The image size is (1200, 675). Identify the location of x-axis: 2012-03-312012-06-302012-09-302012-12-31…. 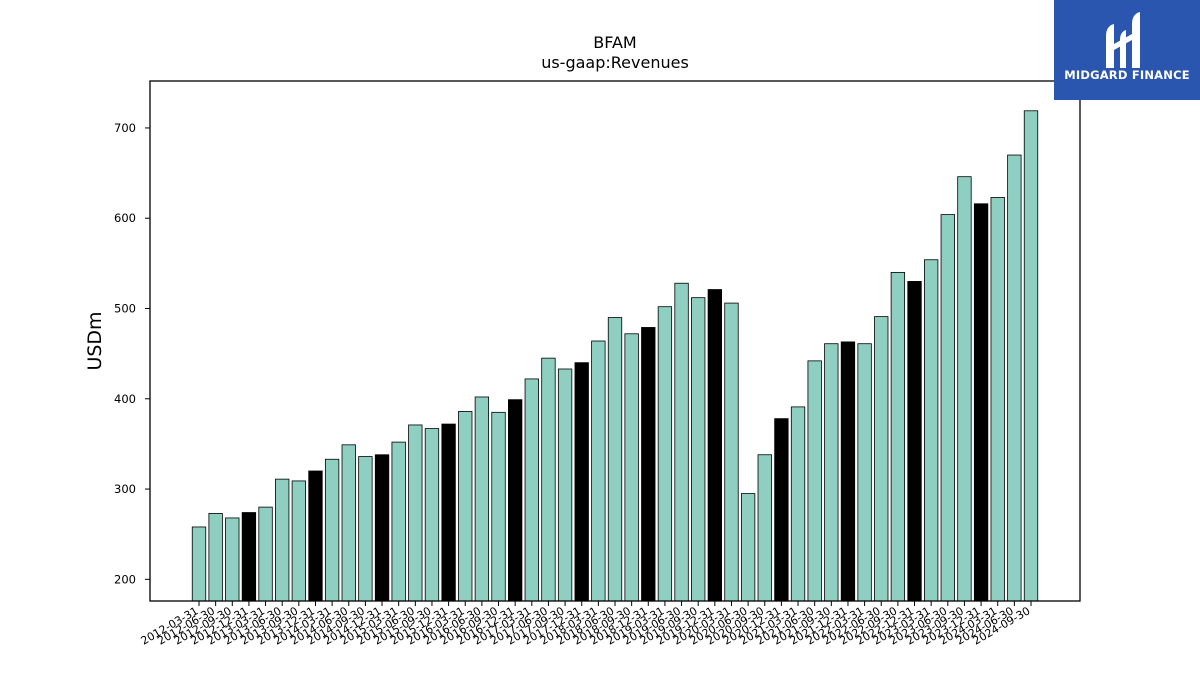
(586, 624).